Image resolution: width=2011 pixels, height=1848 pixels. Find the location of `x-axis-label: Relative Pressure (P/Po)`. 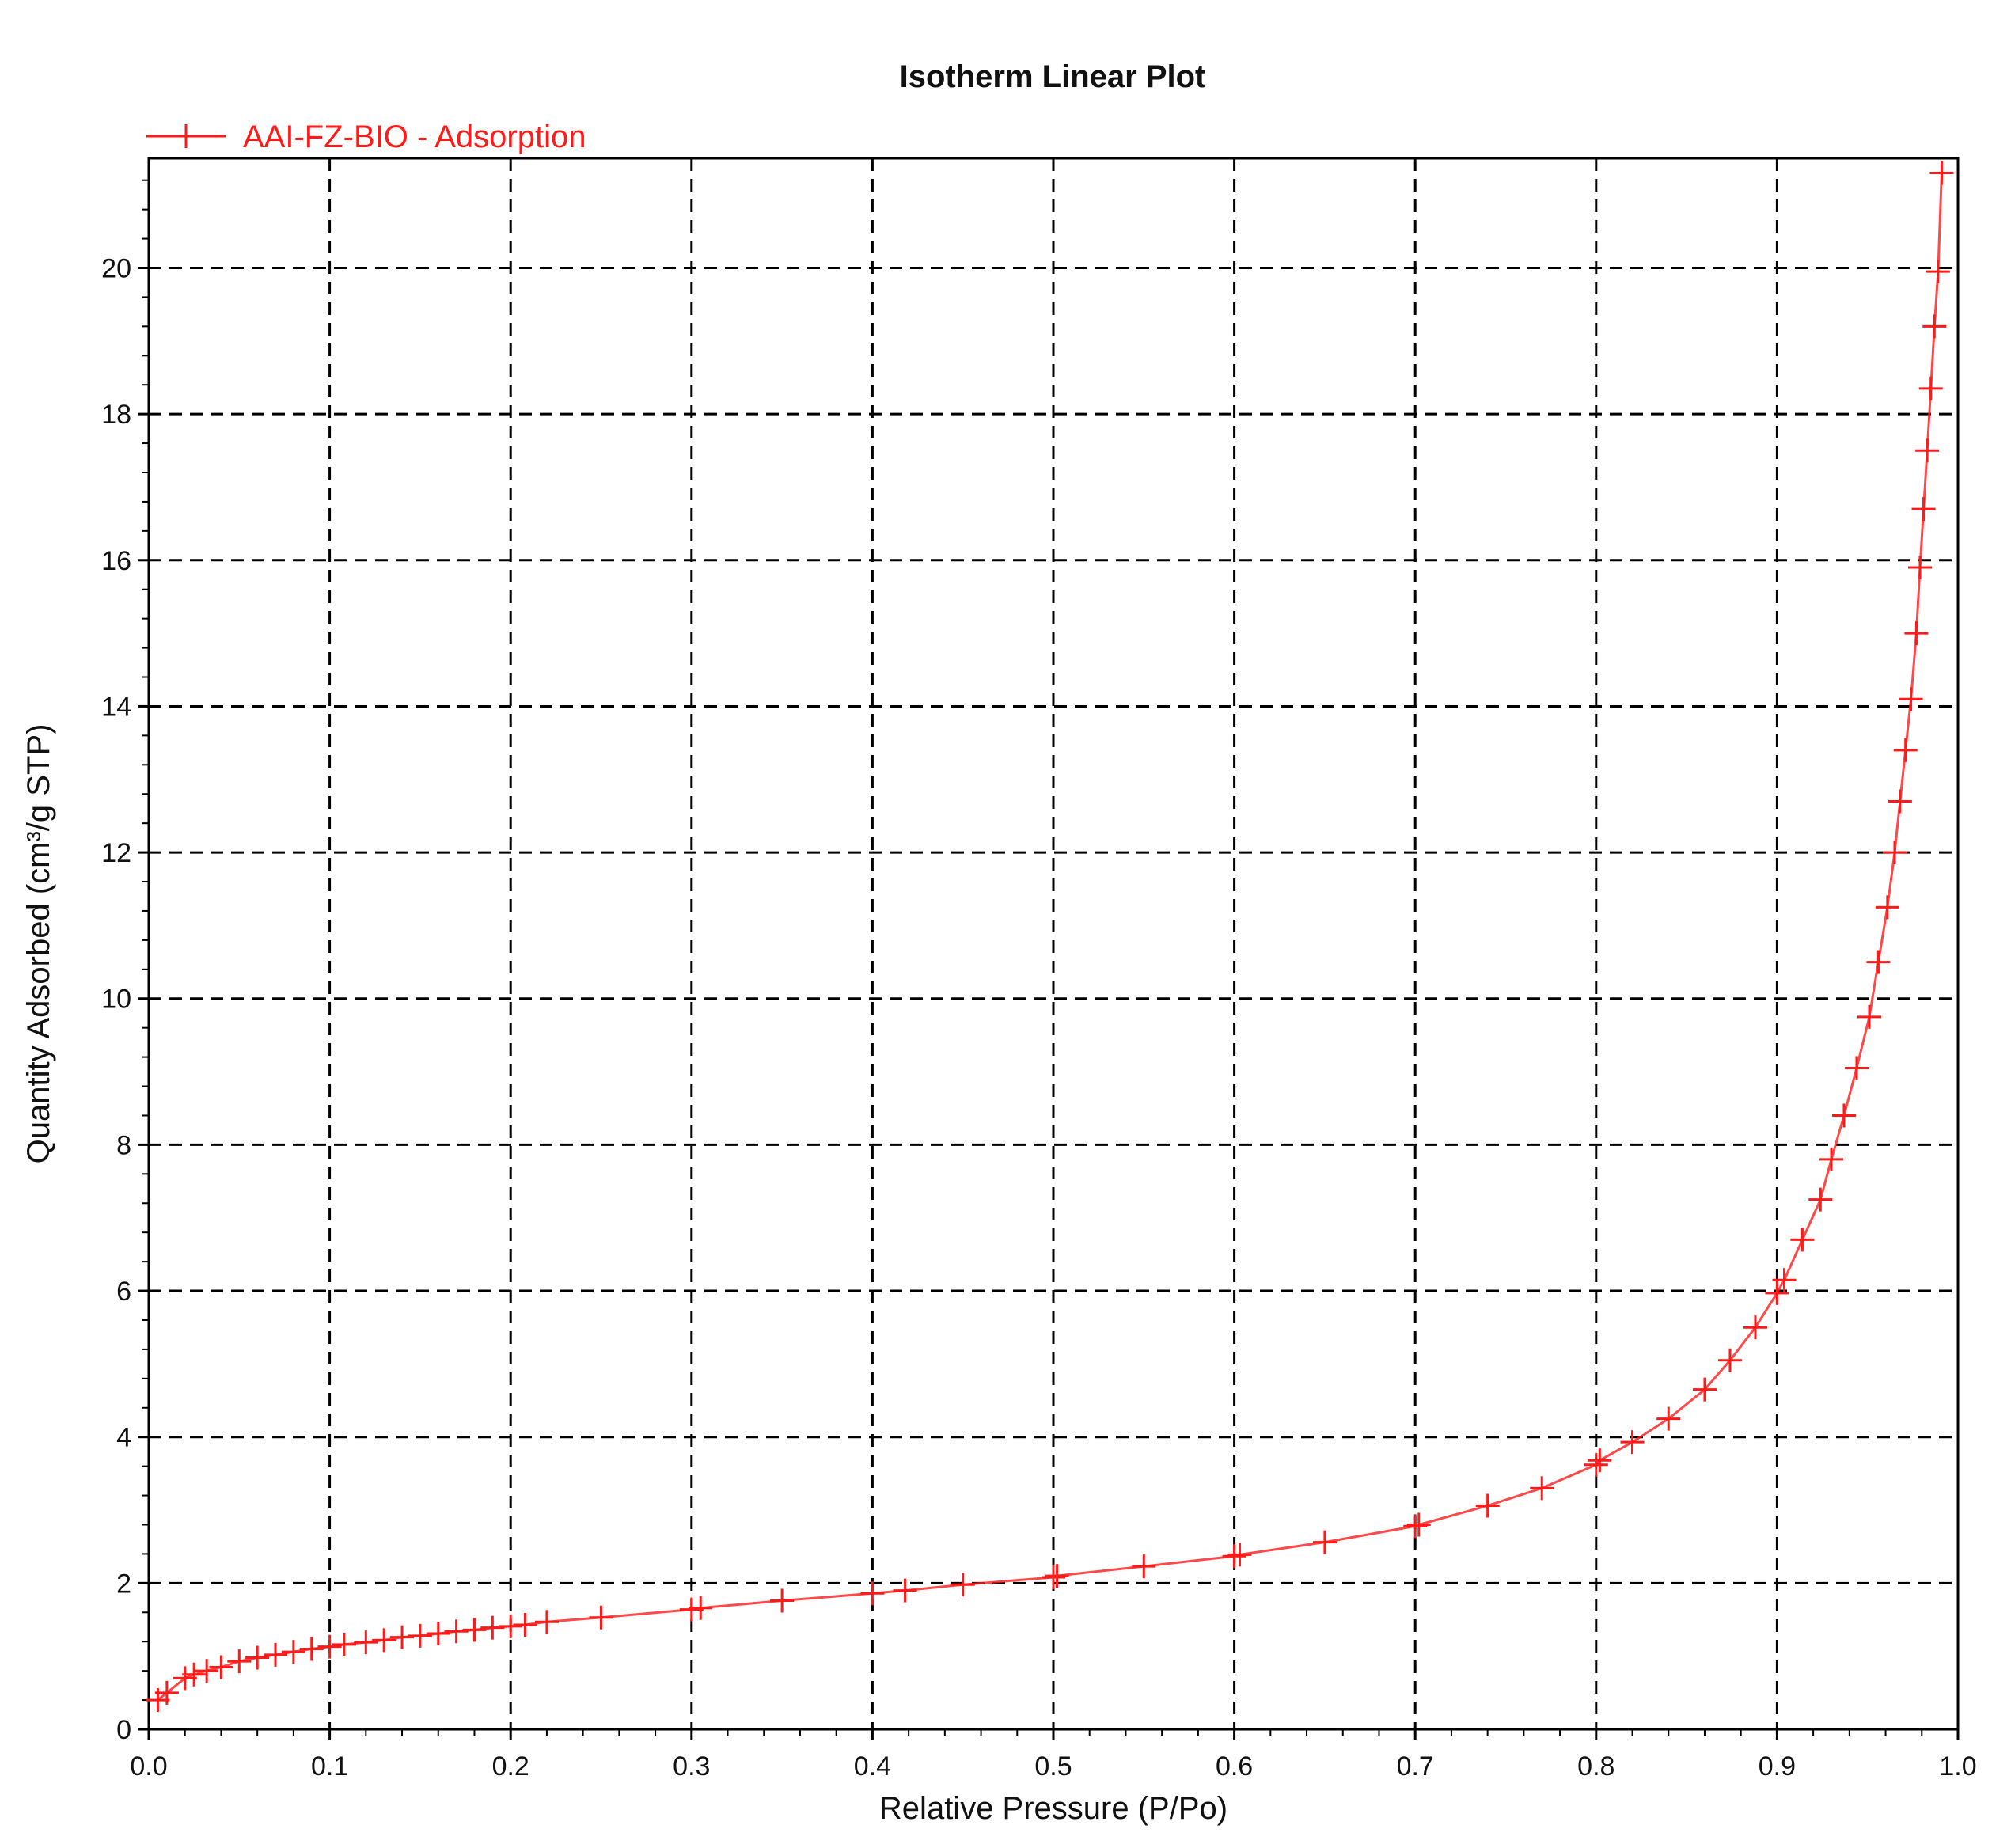

x-axis-label: Relative Pressure (P/Po) is located at coordinates (1053, 1808).